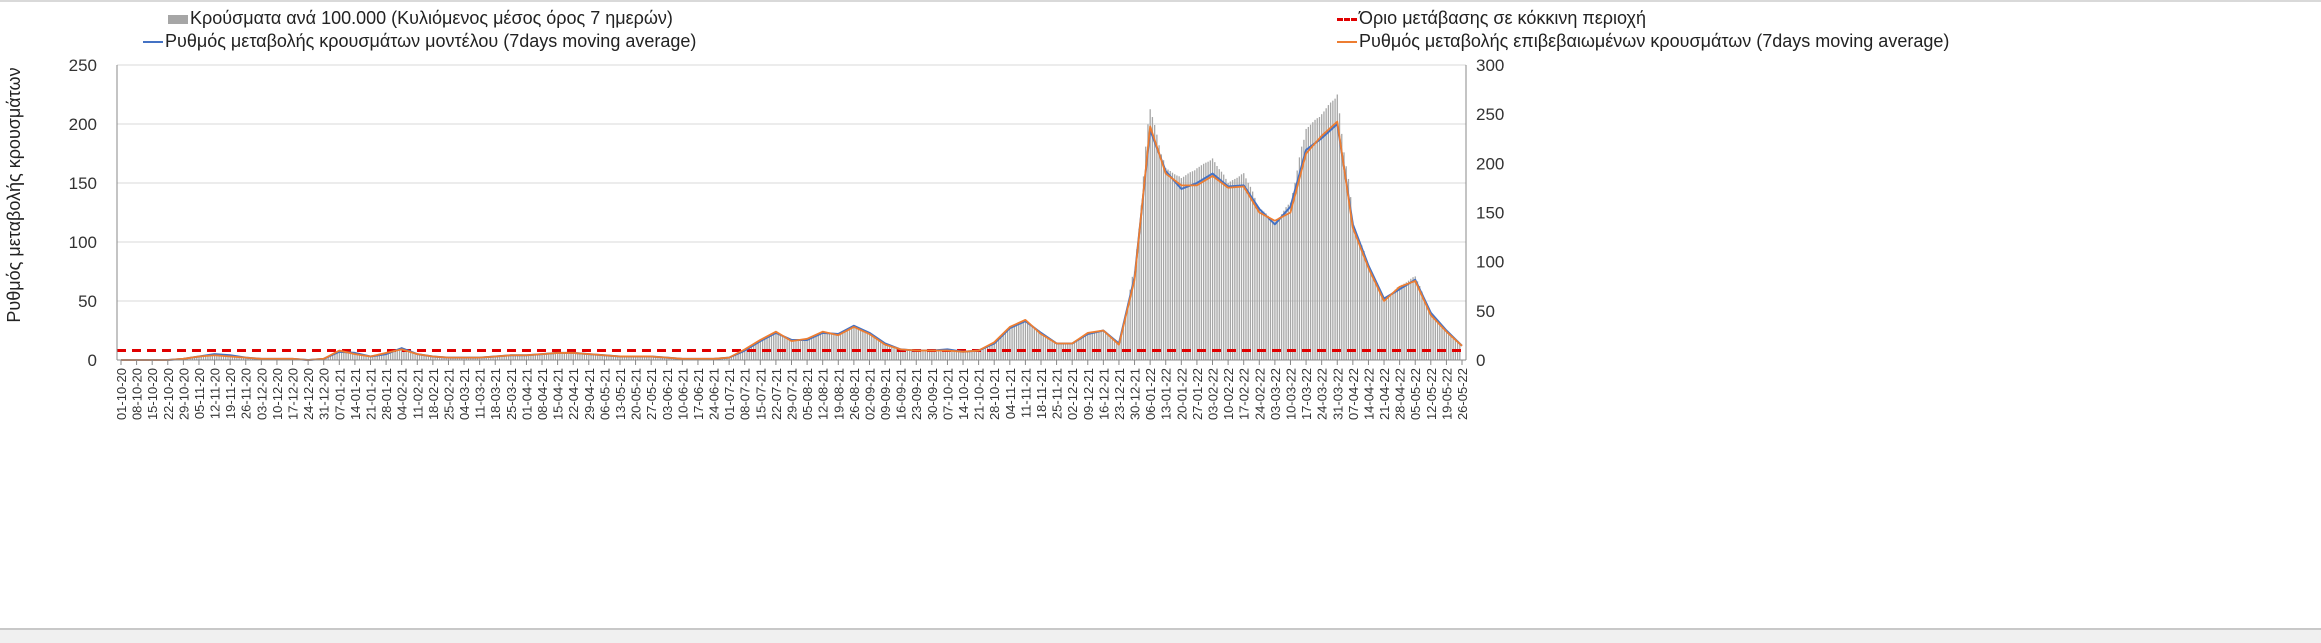 The width and height of the screenshot is (2321, 643). What do you see at coordinates (1490, 163) in the screenshot?
I see `y-right-tick-label: 200` at bounding box center [1490, 163].